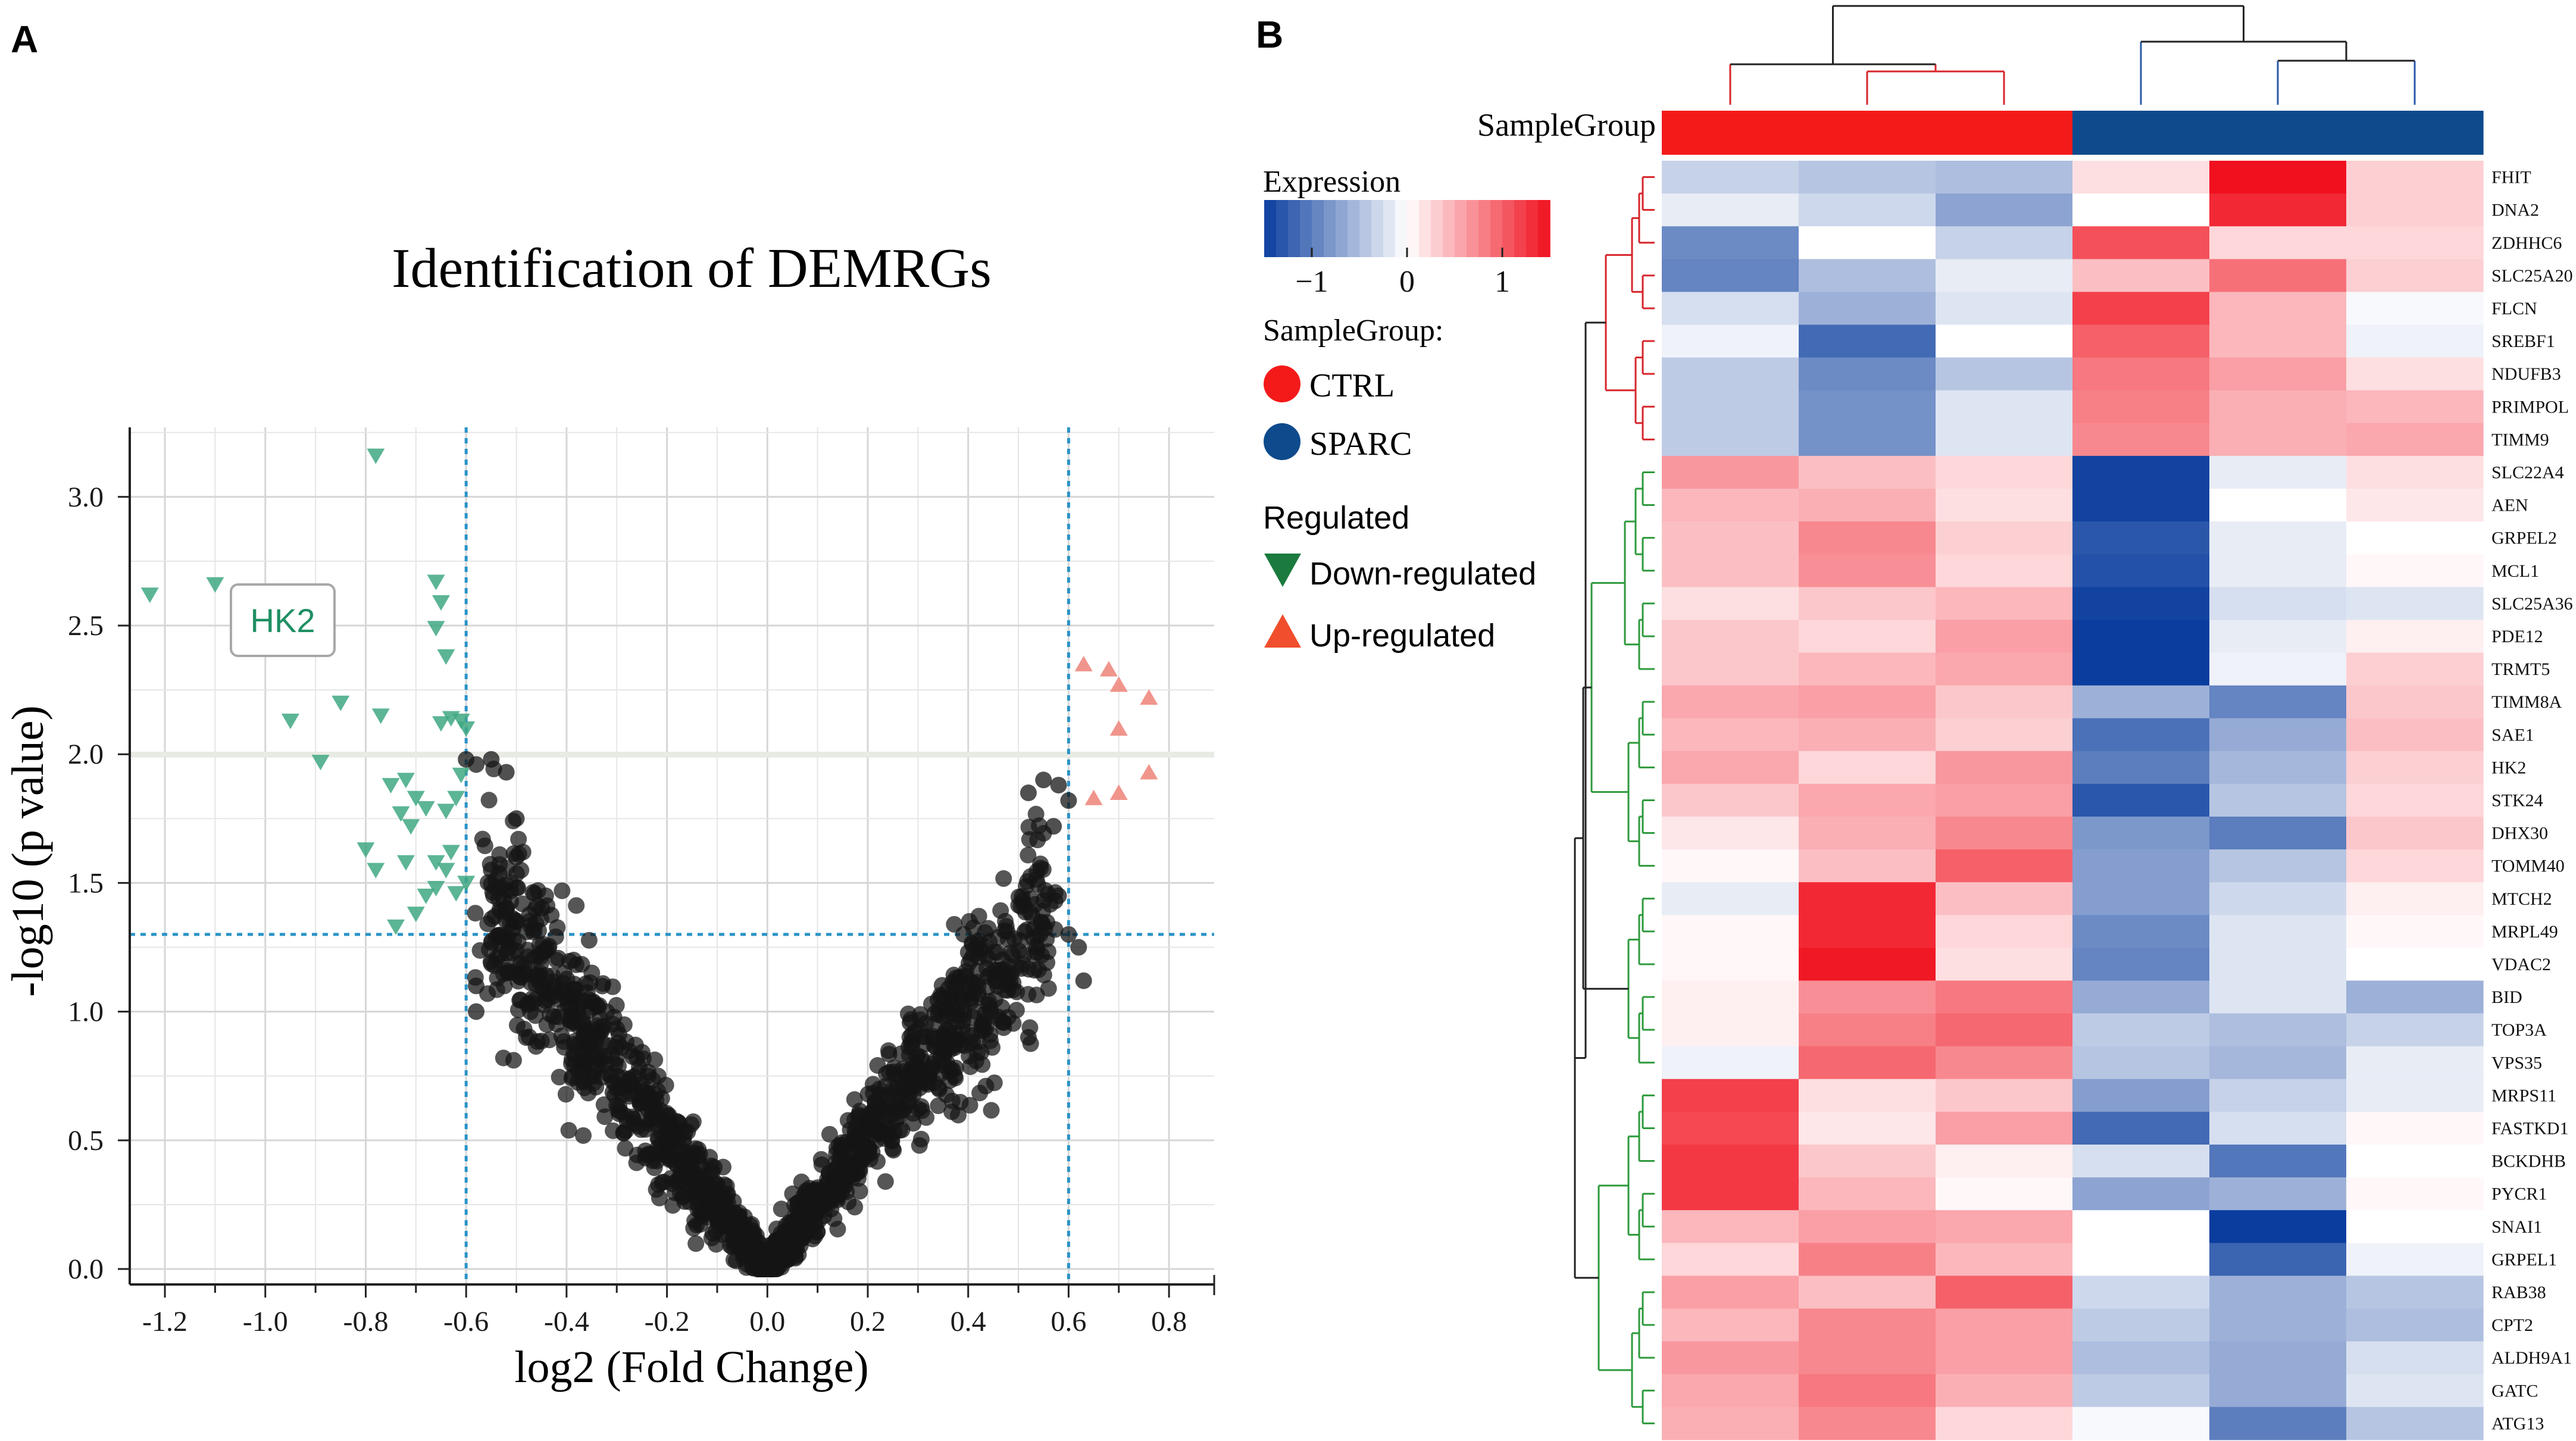 This screenshot has width=2576, height=1441. I want to click on row-label: SLC25A20, so click(2532, 276).